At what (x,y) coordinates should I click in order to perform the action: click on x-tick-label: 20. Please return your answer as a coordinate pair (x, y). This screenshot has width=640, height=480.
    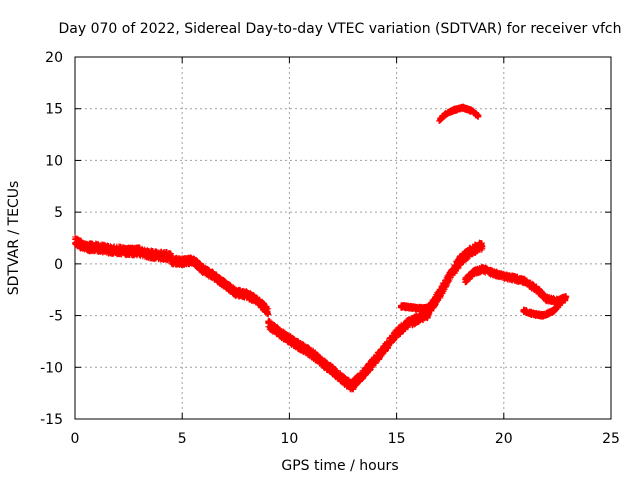
    Looking at the image, I should click on (504, 439).